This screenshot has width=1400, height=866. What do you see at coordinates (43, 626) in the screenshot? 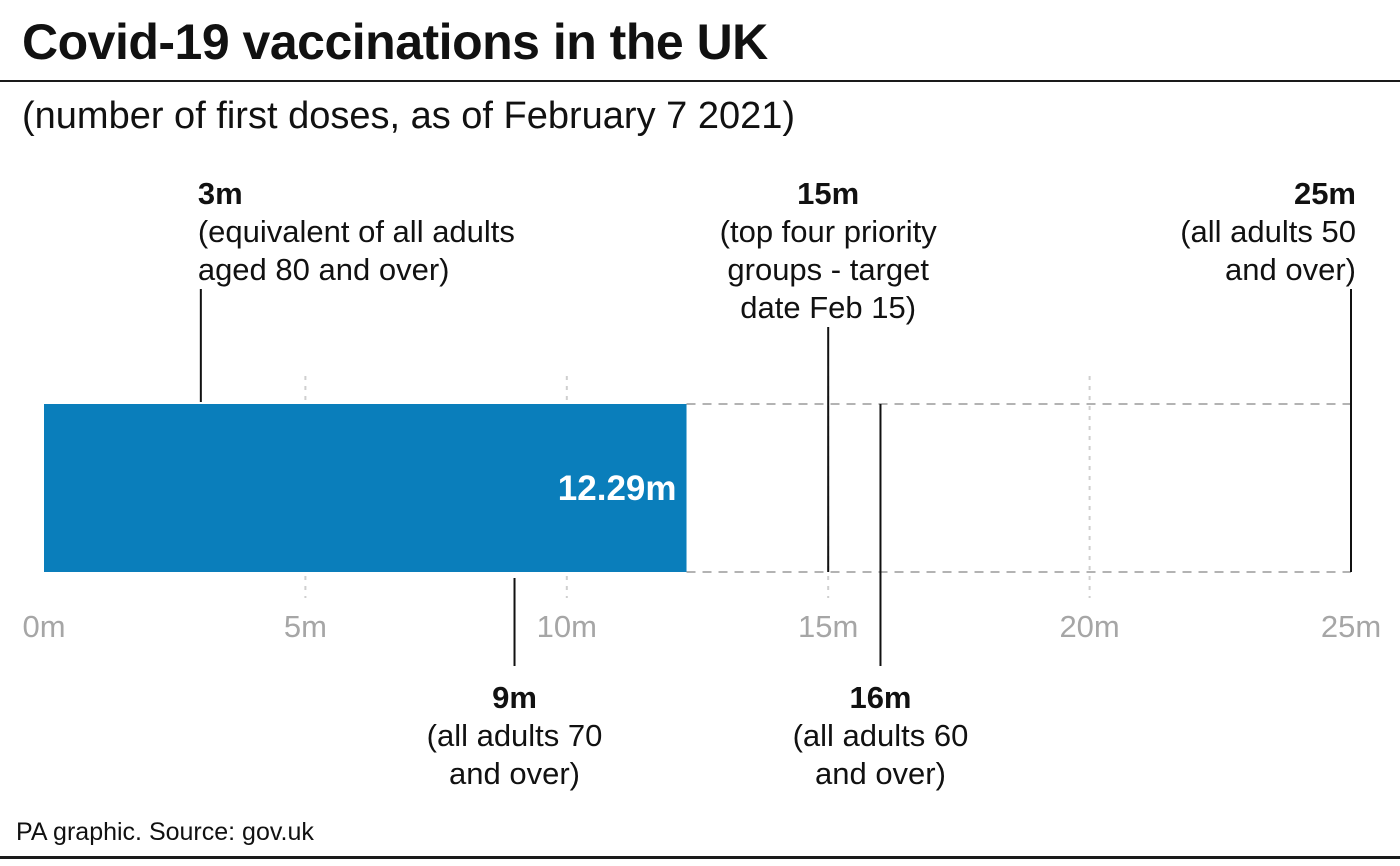
I see `x-tick-label: 0m` at bounding box center [43, 626].